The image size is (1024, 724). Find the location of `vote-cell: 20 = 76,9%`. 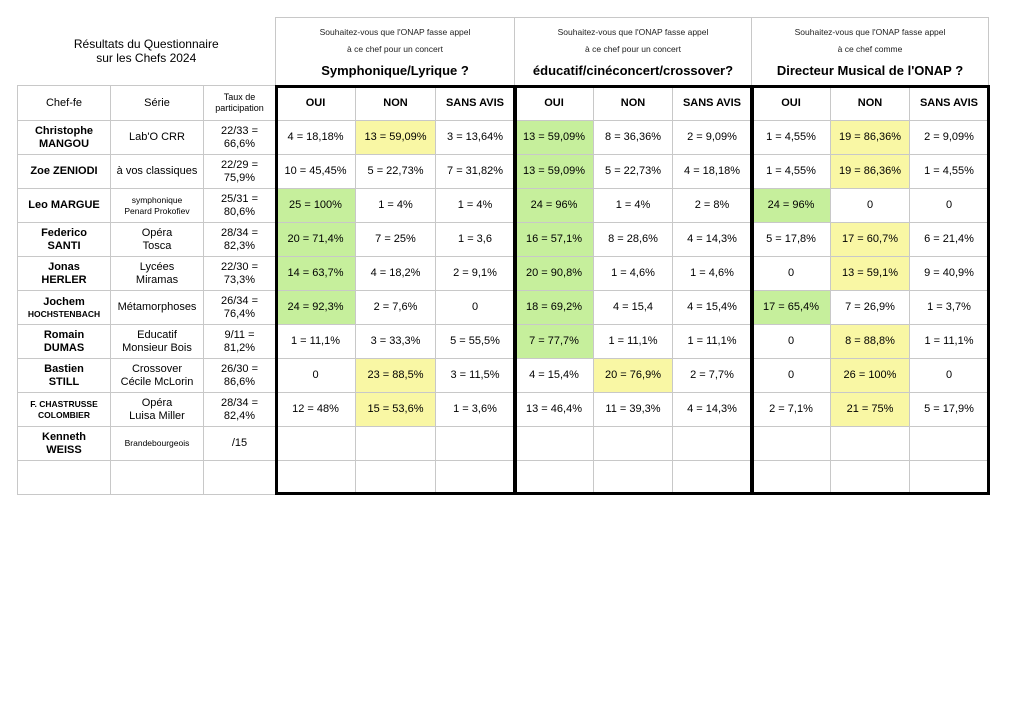

vote-cell: 20 = 76,9% is located at coordinates (633, 375).